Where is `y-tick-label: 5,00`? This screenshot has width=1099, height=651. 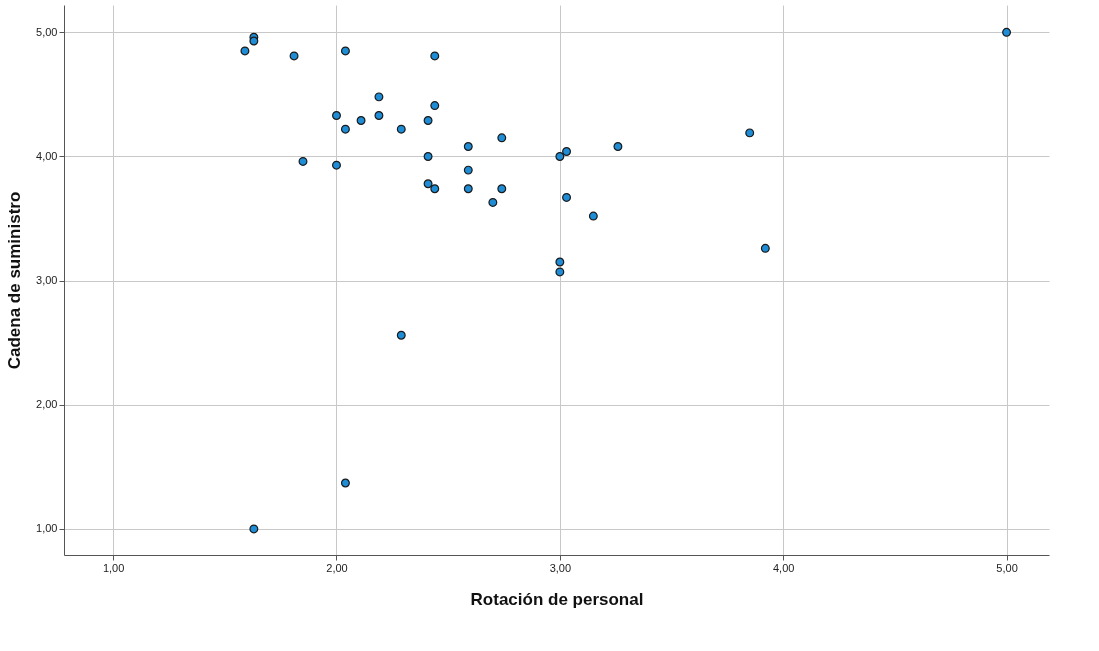
y-tick-label: 5,00 is located at coordinates (47, 31).